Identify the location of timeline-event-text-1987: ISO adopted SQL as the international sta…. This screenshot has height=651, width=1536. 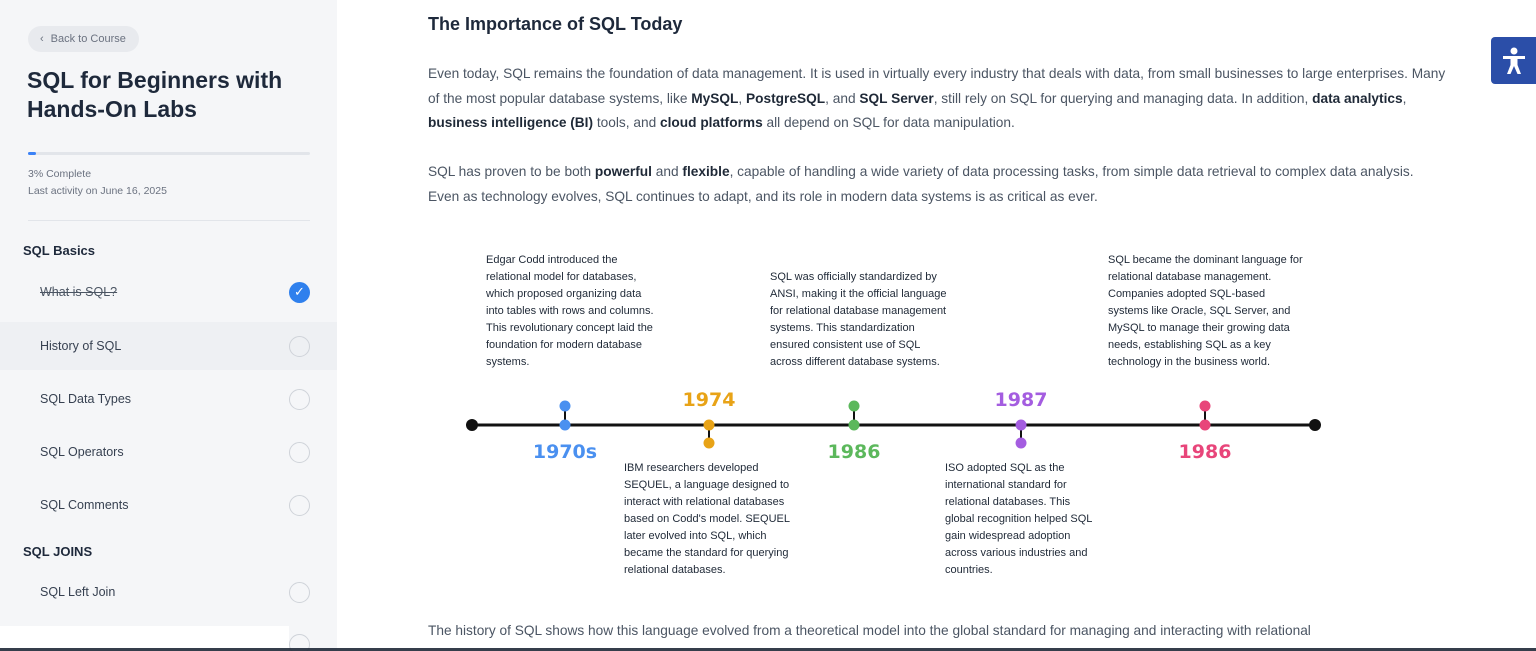
(1018, 519).